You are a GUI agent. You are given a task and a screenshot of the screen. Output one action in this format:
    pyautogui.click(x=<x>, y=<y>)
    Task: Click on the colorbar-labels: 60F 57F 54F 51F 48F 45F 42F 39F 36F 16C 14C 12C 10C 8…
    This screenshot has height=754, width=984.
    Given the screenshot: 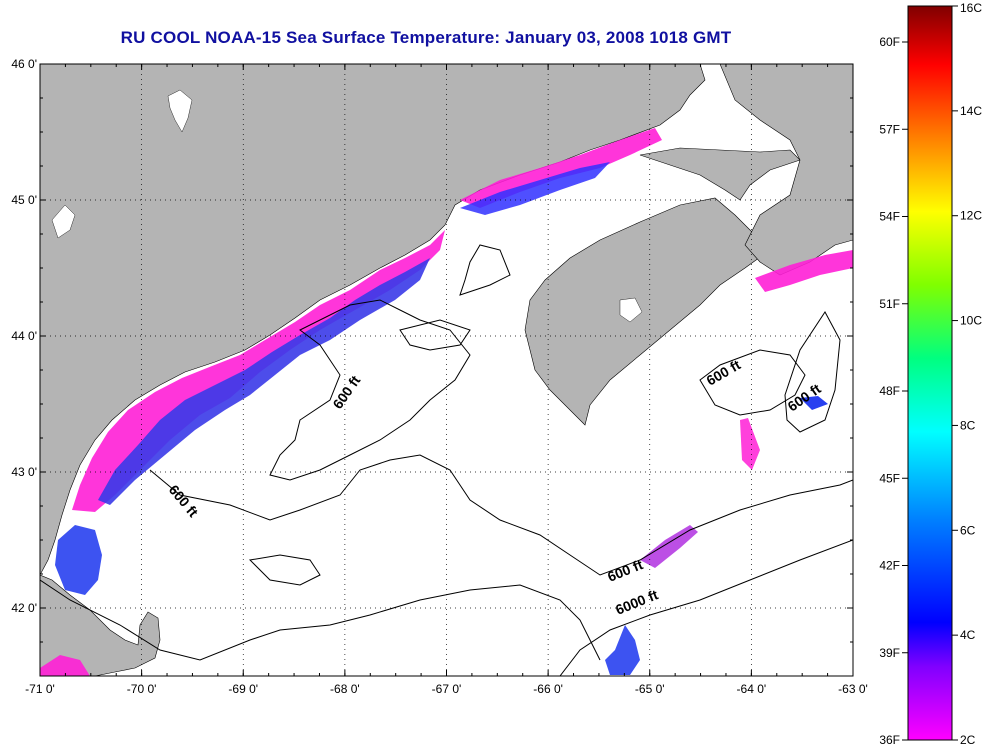 What is the action you would take?
    pyautogui.click(x=930, y=374)
    